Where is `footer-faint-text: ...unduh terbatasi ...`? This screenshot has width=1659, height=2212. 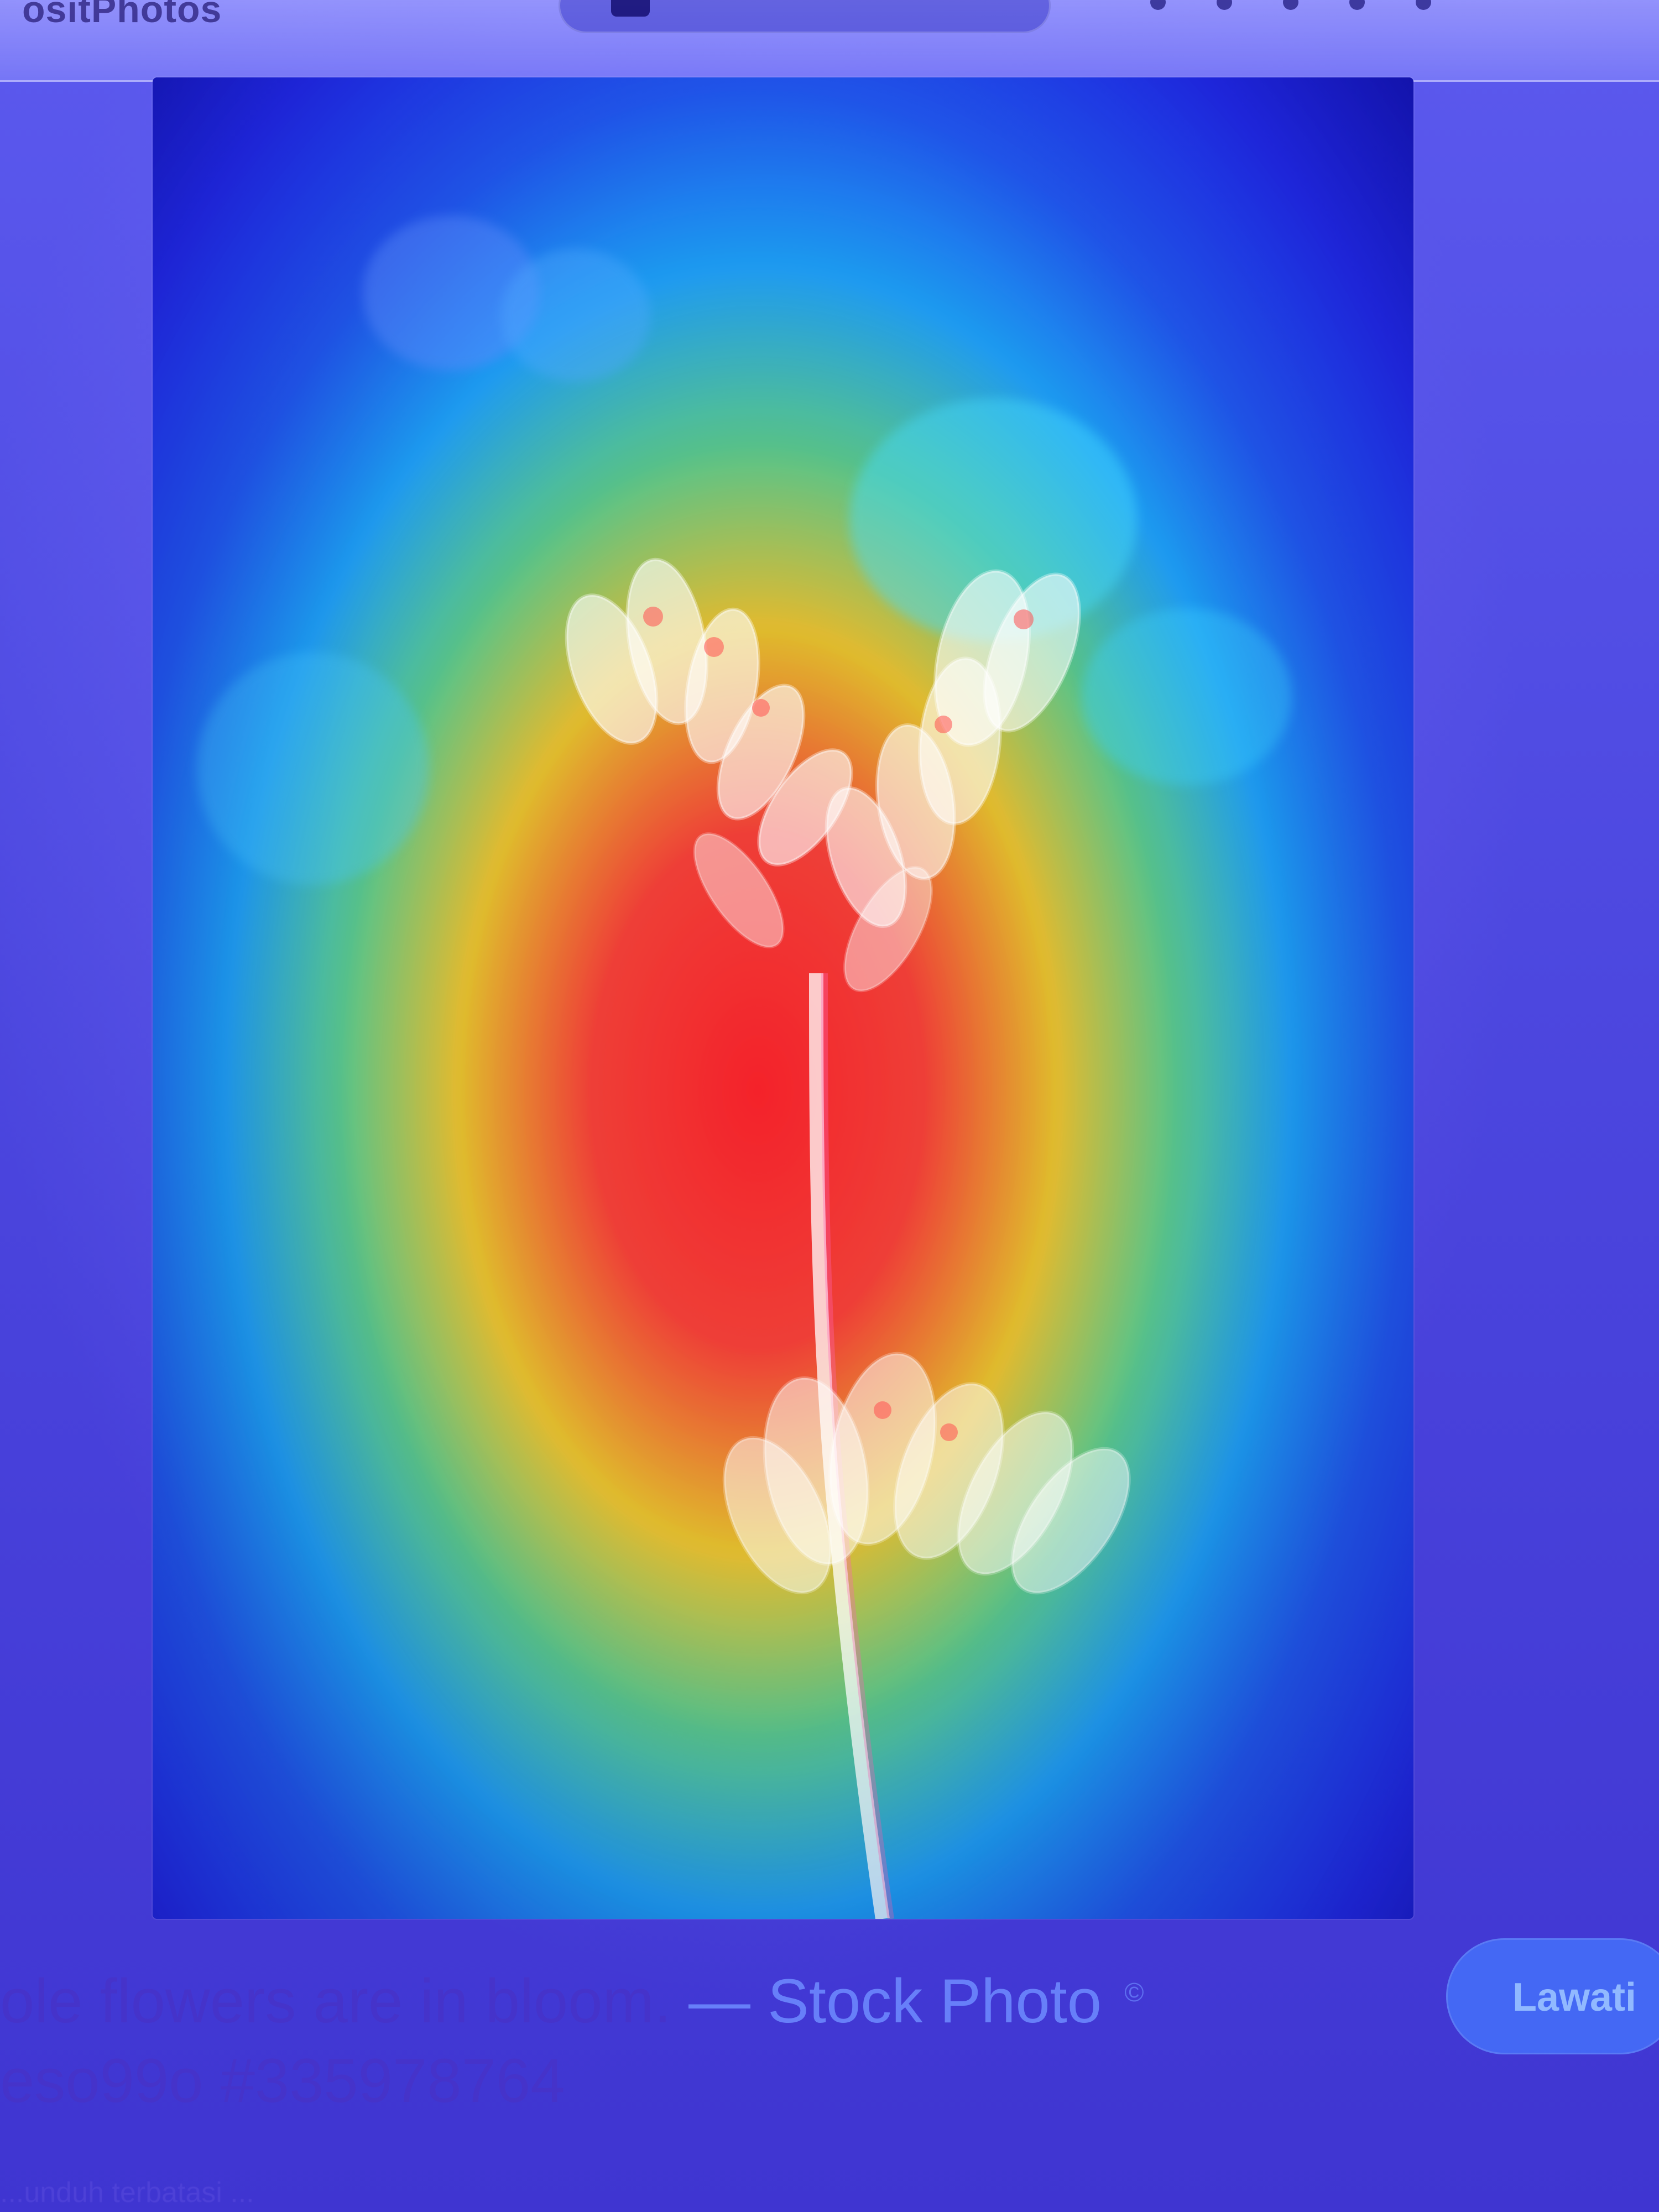
footer-faint-text: ...unduh terbatasi ... is located at coordinates (127, 2193).